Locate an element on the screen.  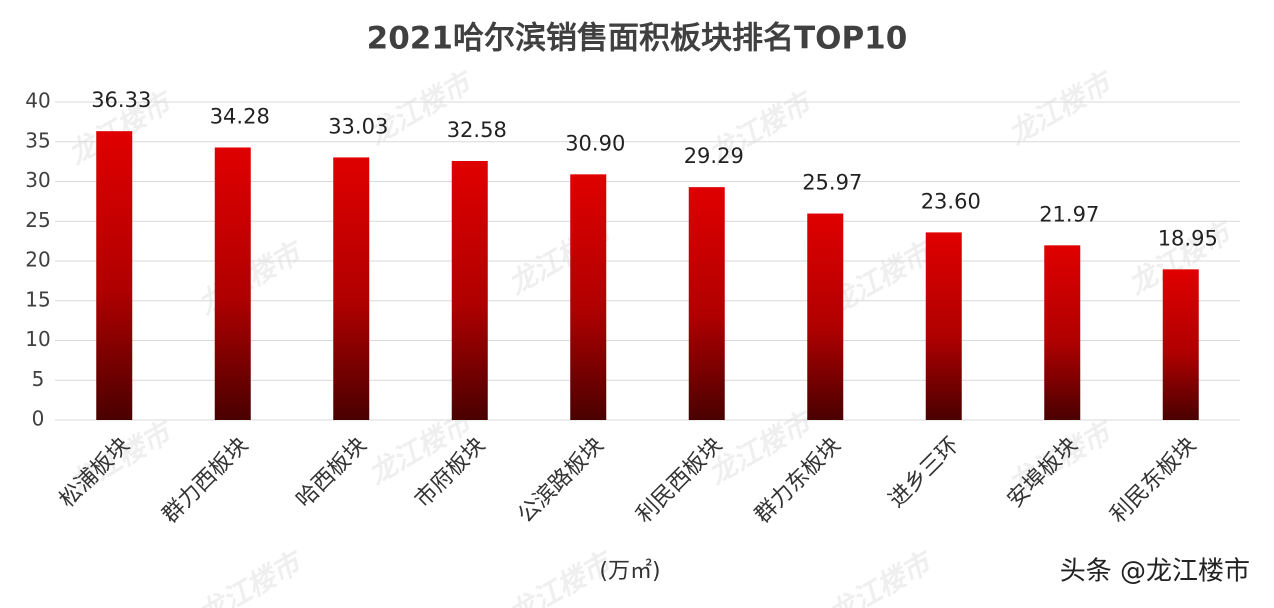
x-tick-label: 进乡三环 is located at coordinates (924, 473).